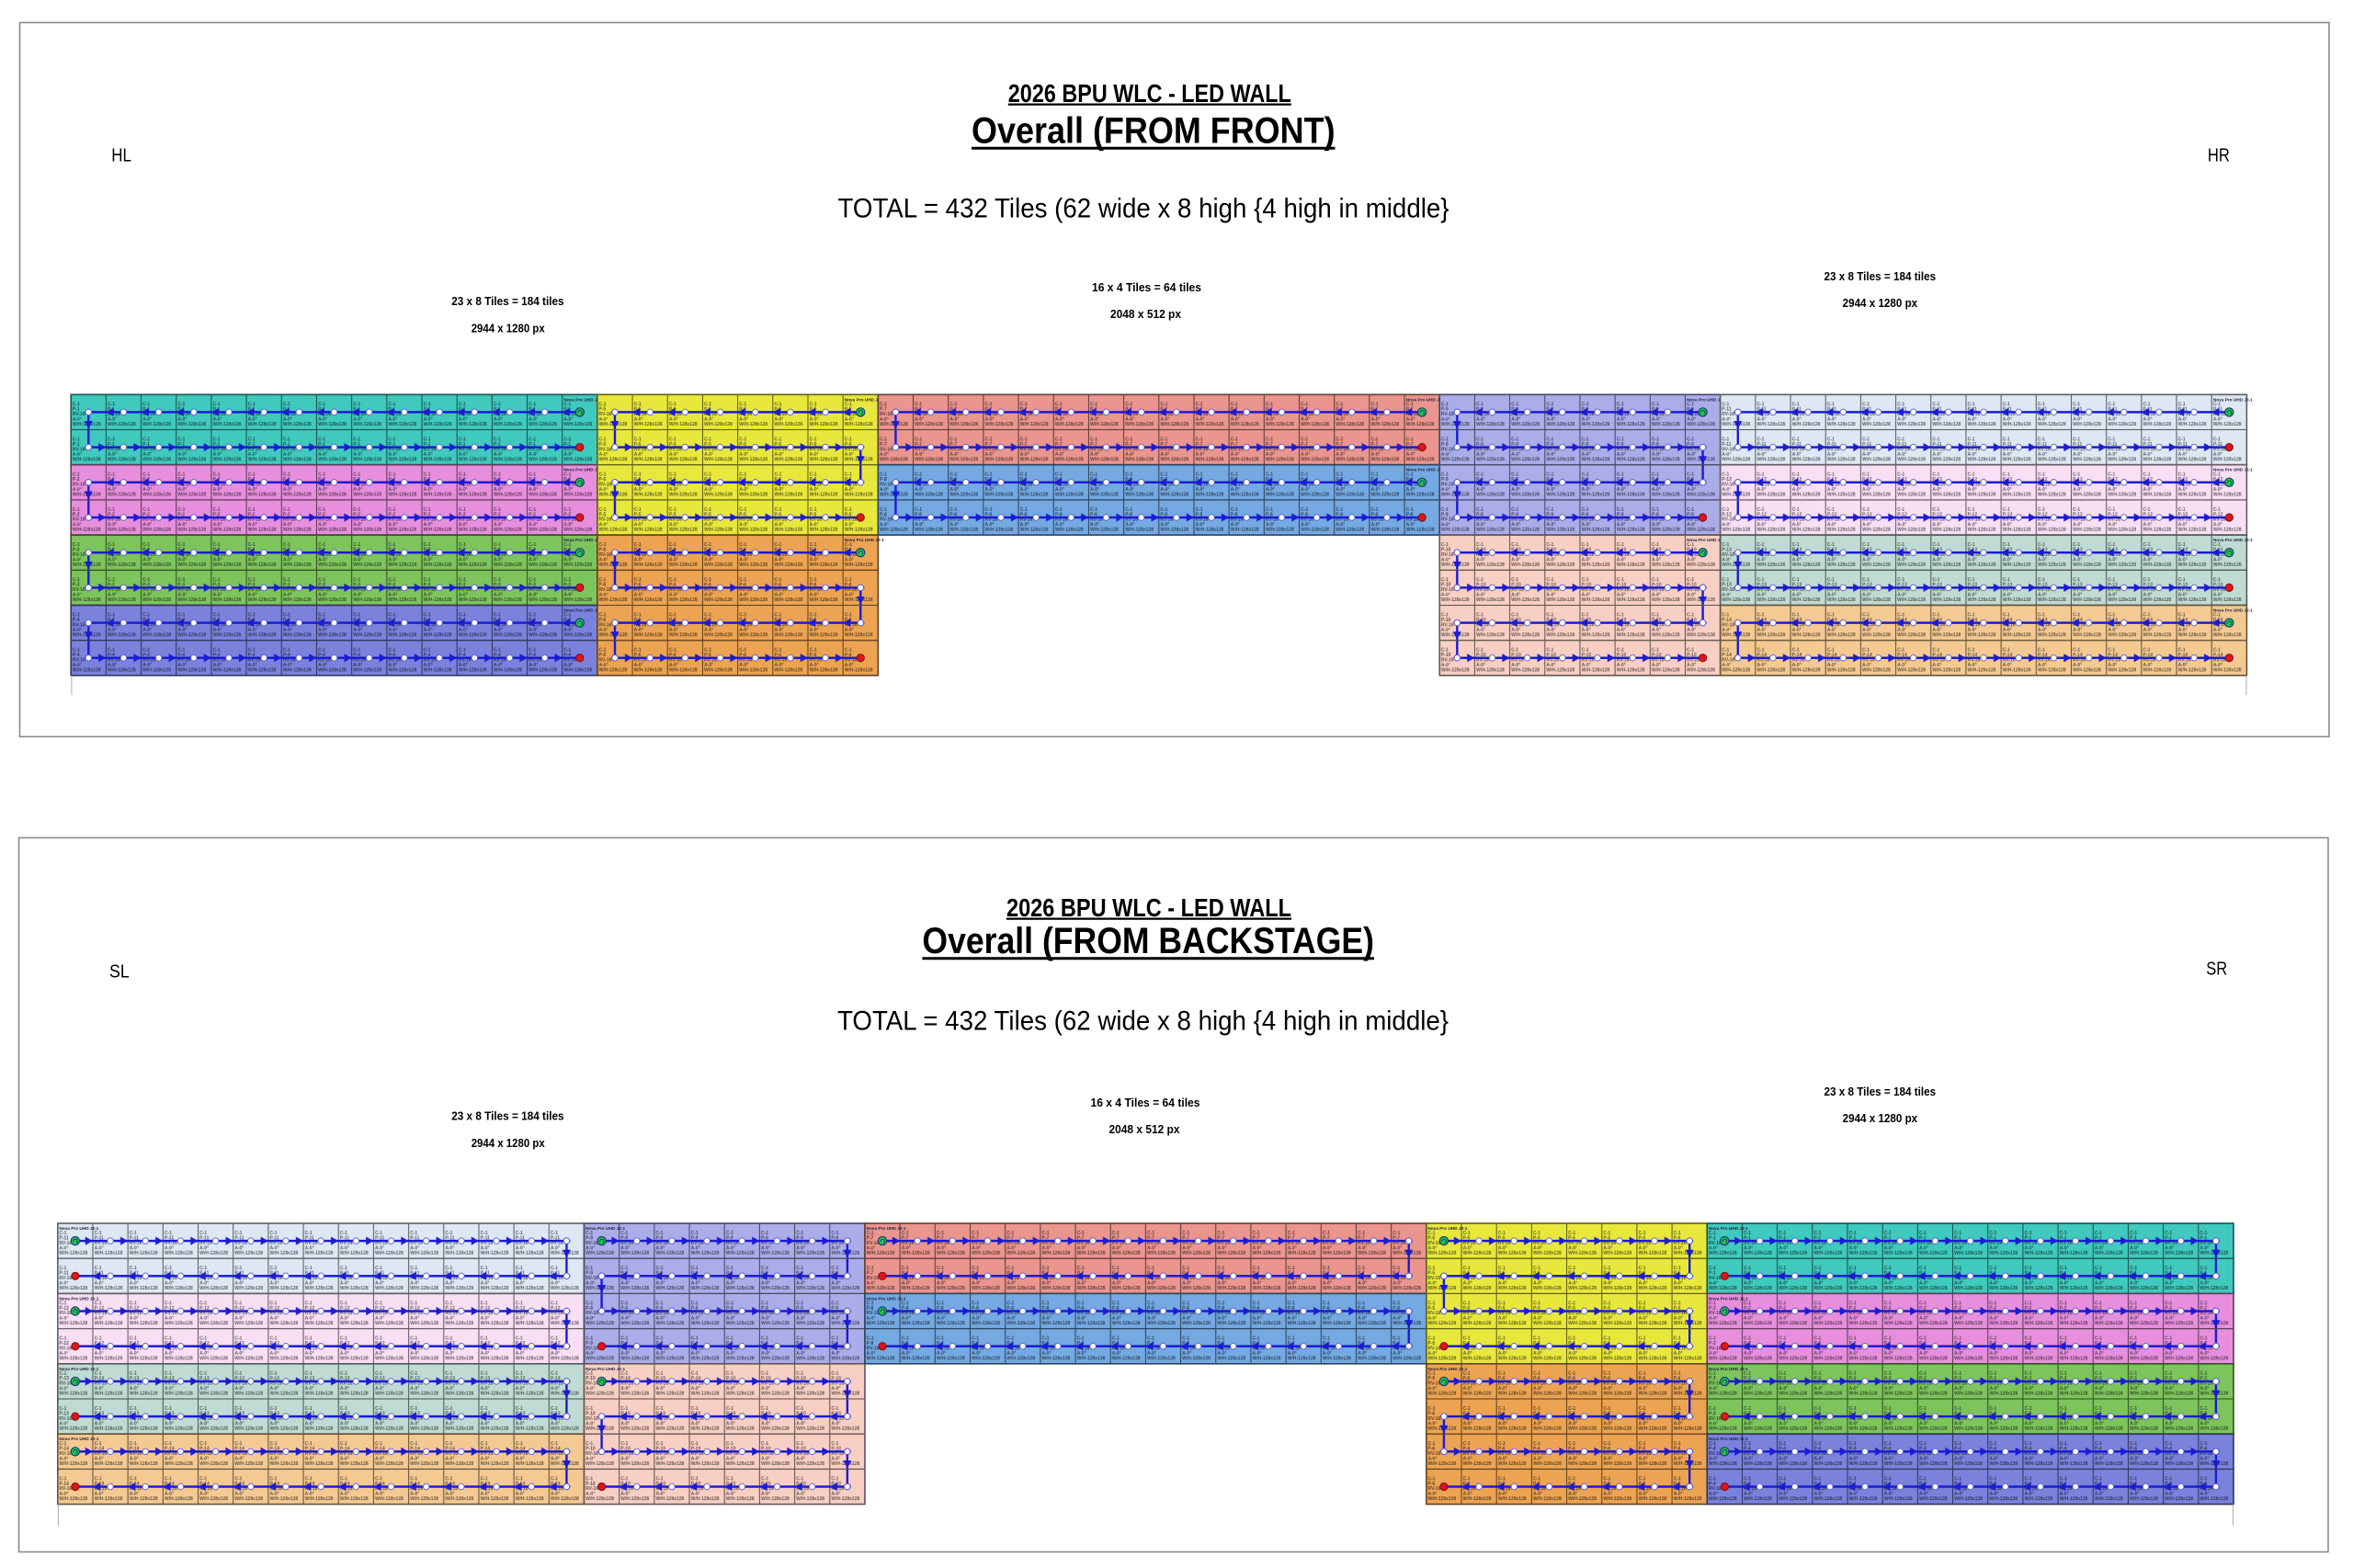 This screenshot has width=2353, height=1568. What do you see at coordinates (76, 514) in the screenshot?
I see `svg-text: P-2` at bounding box center [76, 514].